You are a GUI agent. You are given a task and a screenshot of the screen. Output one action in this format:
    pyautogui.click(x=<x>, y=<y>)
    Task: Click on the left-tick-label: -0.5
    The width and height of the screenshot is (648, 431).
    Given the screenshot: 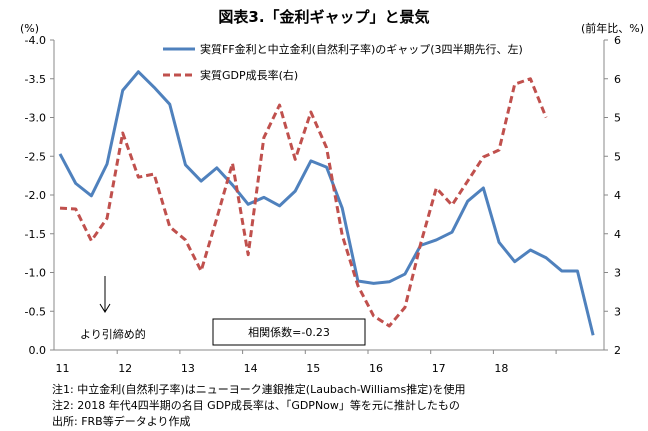 What is the action you would take?
    pyautogui.click(x=35, y=311)
    